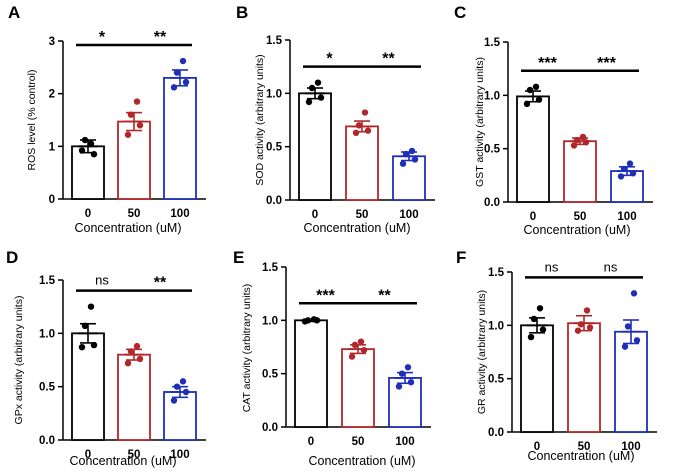 The height and width of the screenshot is (473, 685). Describe the element at coordinates (482, 352) in the screenshot. I see `y-axis-label: GR activity (arbitrary units)` at that location.